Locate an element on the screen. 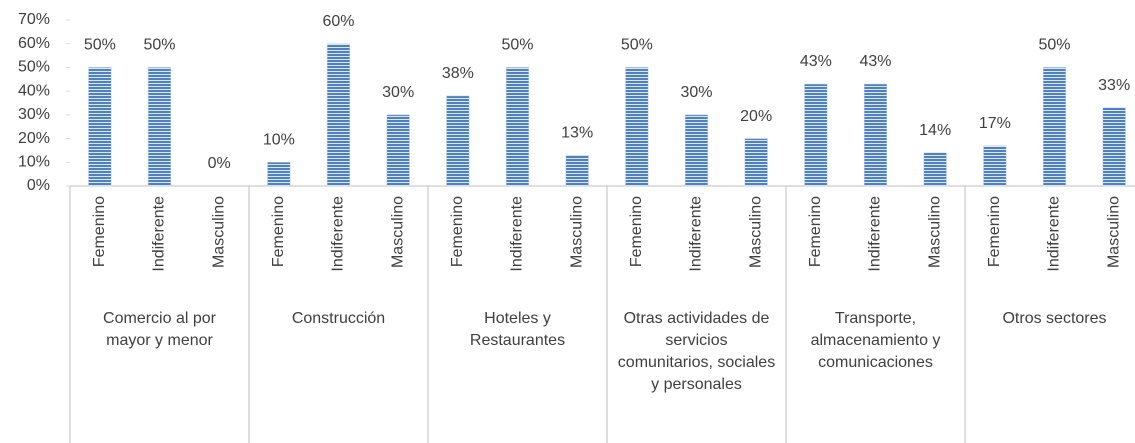 This screenshot has width=1135, height=443. value-label: 17% is located at coordinates (995, 123).